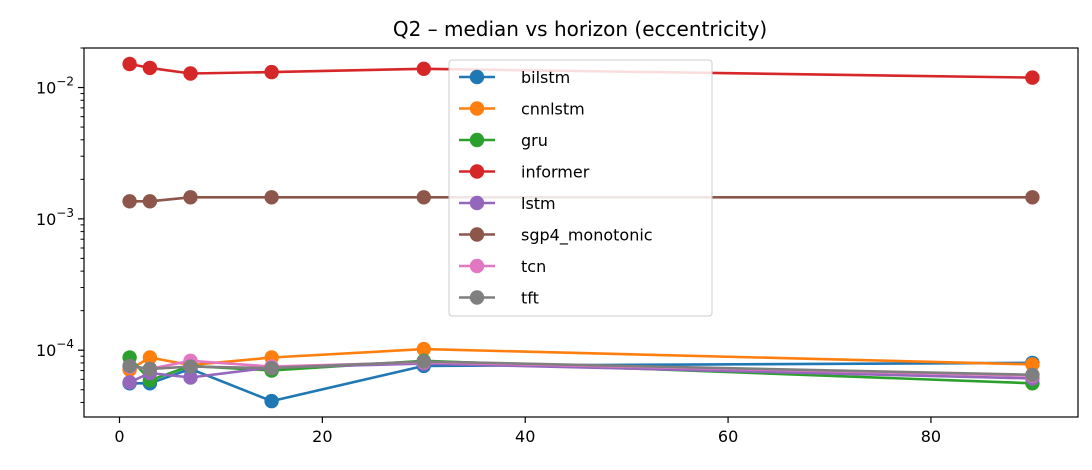  What do you see at coordinates (931, 436) in the screenshot?
I see `x-tick-label: 80` at bounding box center [931, 436].